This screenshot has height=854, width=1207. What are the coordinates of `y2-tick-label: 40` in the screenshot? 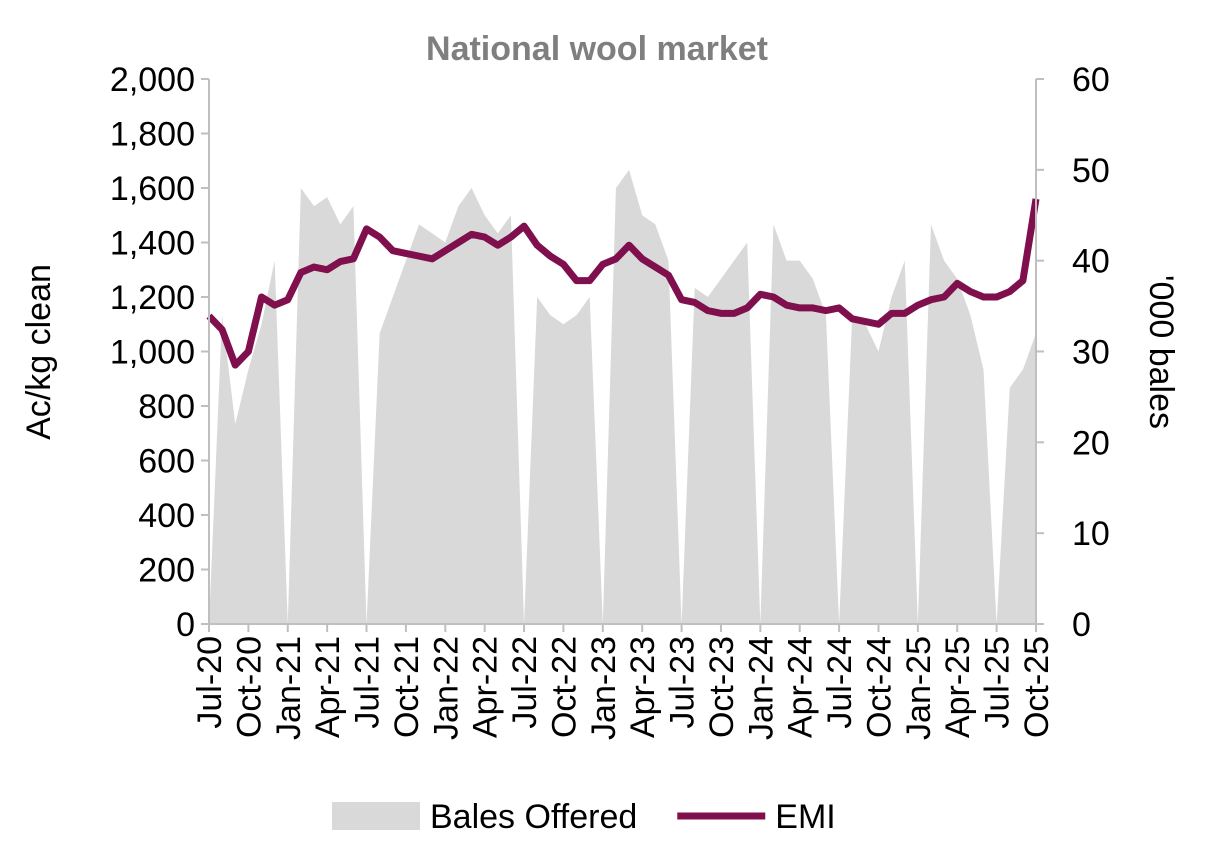 It's located at (1091, 262).